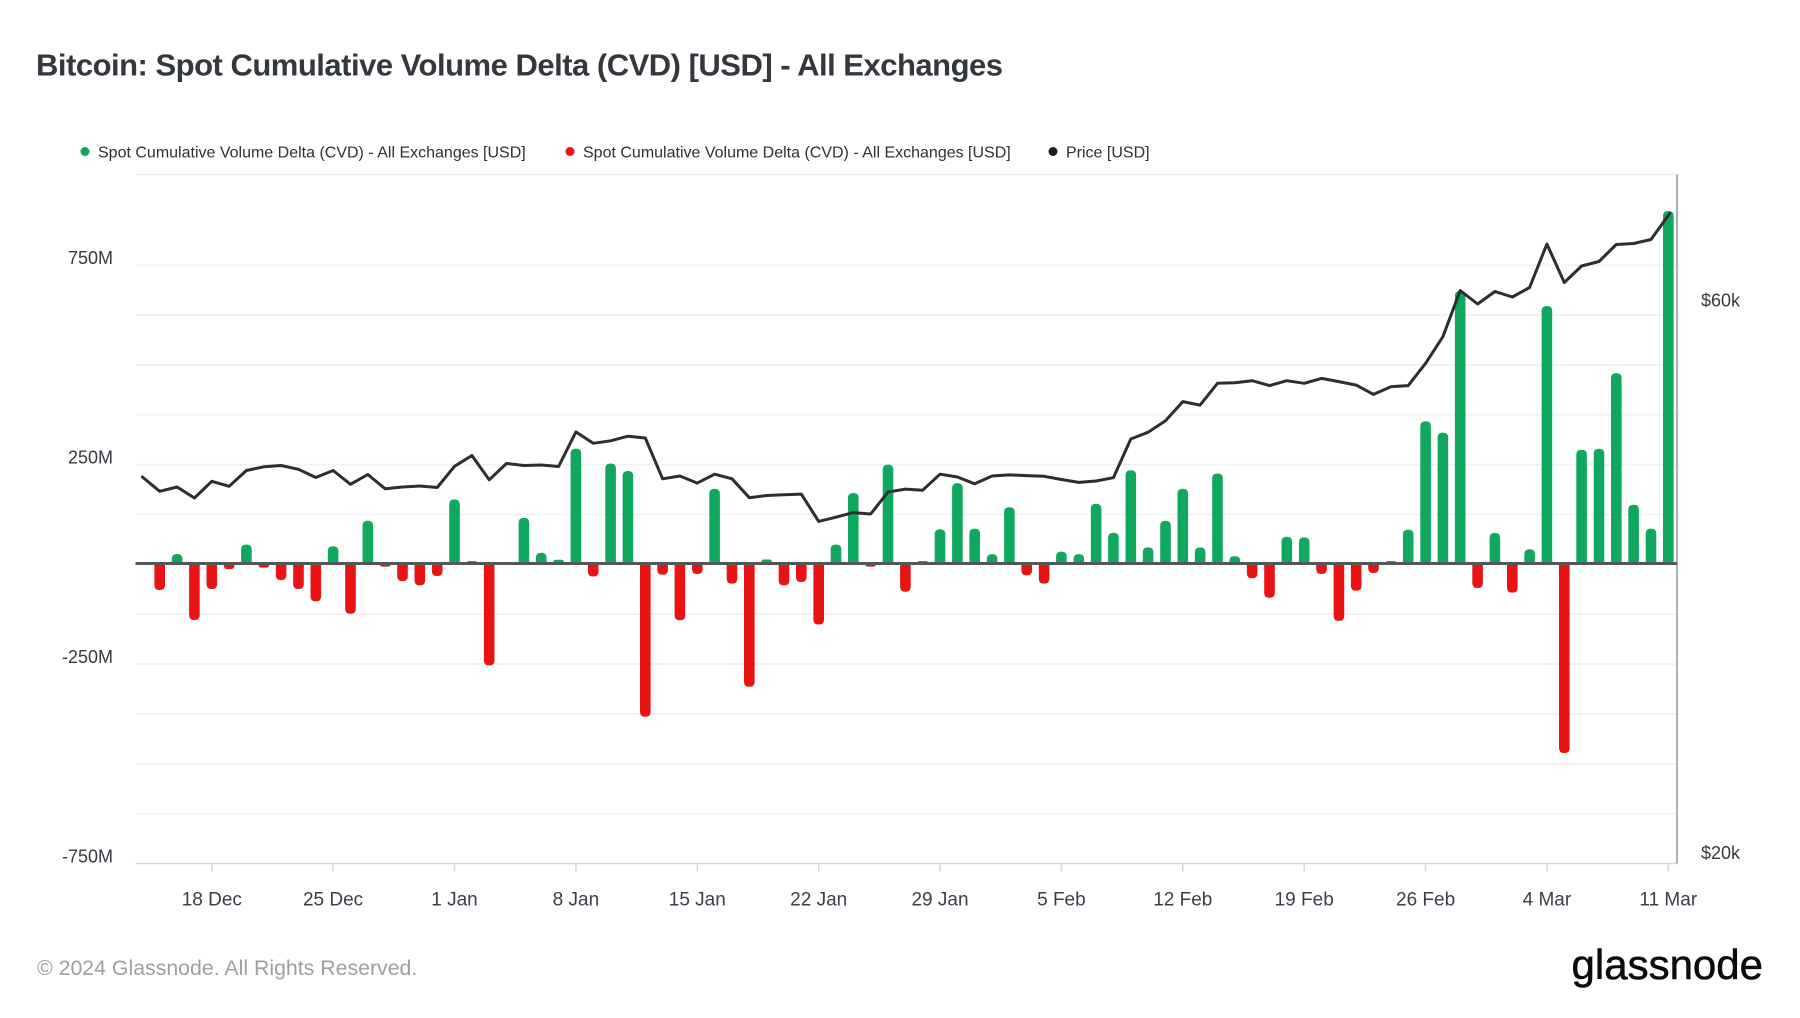 Image resolution: width=1800 pixels, height=1018 pixels. What do you see at coordinates (1425, 899) in the screenshot?
I see `svg-text: 26 Feb` at bounding box center [1425, 899].